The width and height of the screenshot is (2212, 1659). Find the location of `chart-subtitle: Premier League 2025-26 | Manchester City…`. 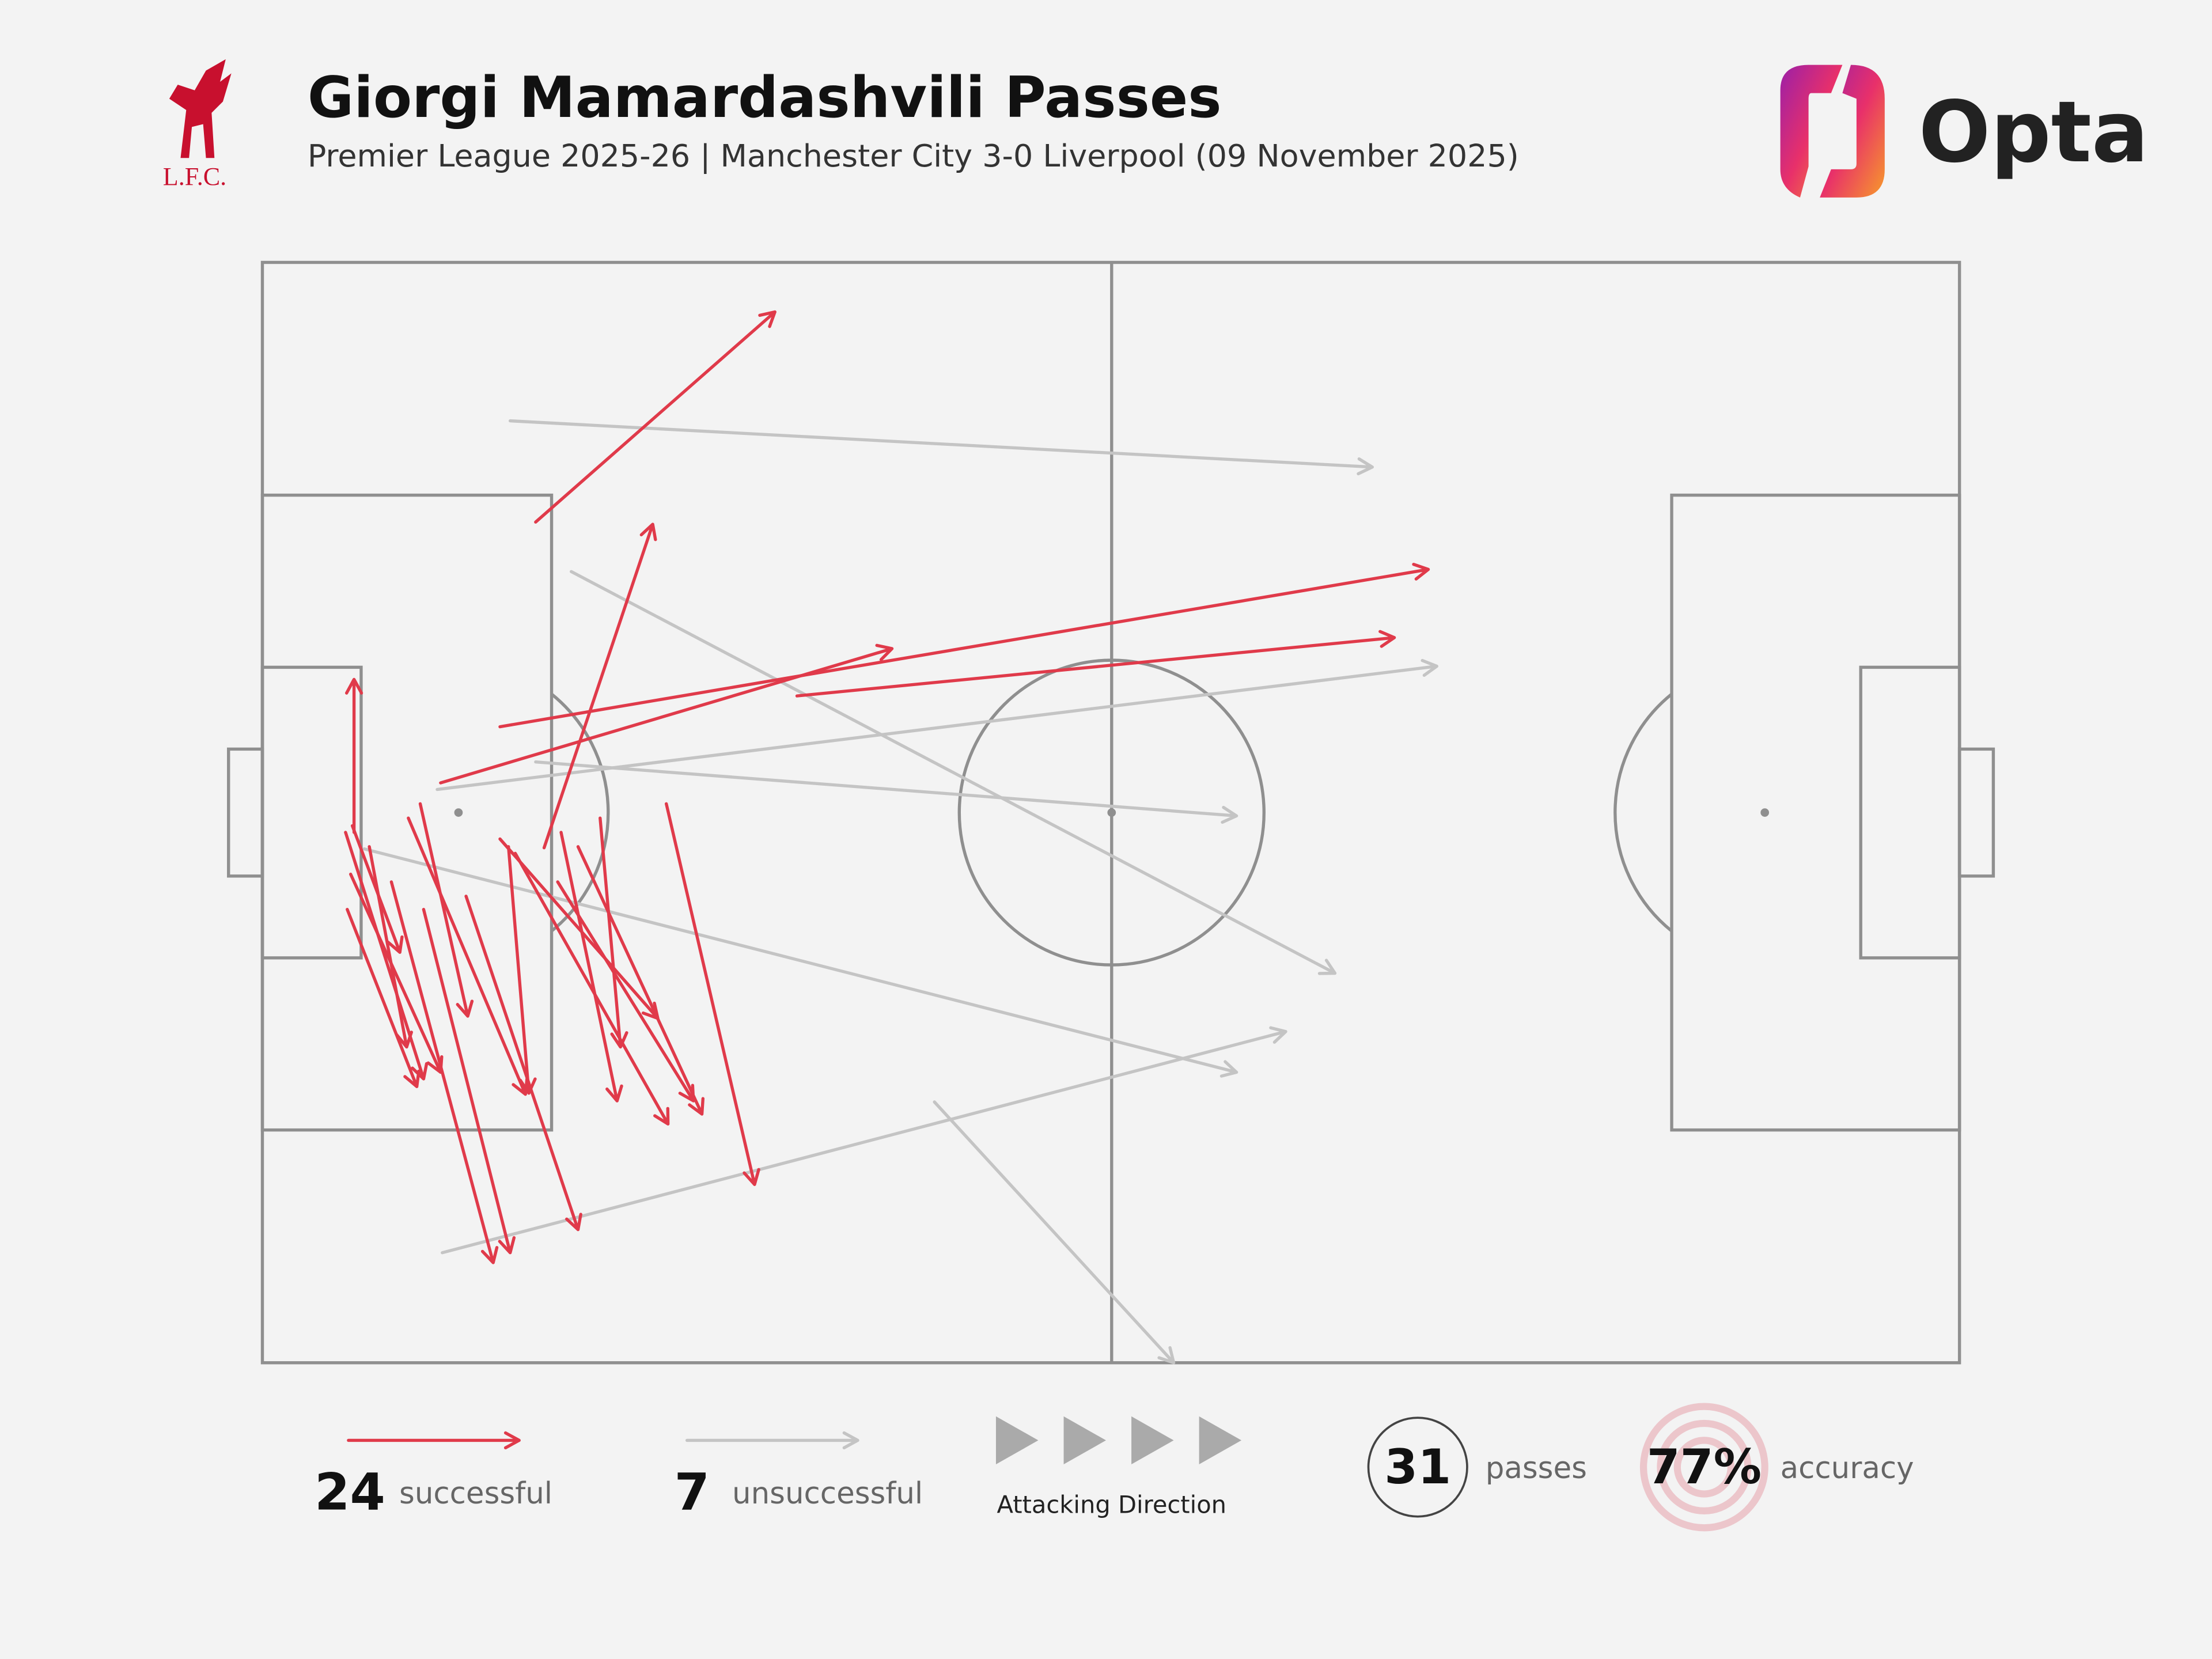

chart-subtitle: Premier League 2025-26 | Manchester City… is located at coordinates (913, 156).